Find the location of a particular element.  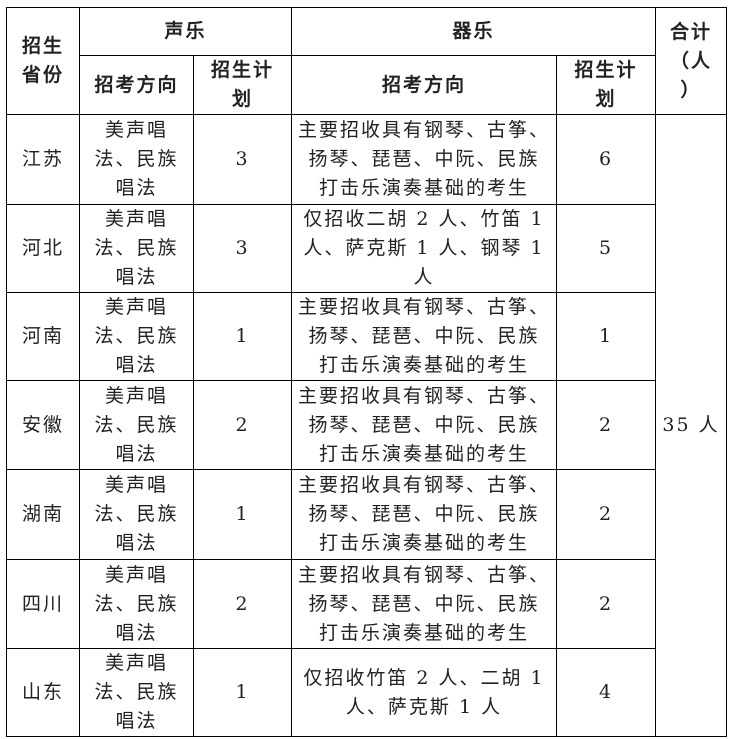

header-instrumental: 器乐 is located at coordinates (473, 31).